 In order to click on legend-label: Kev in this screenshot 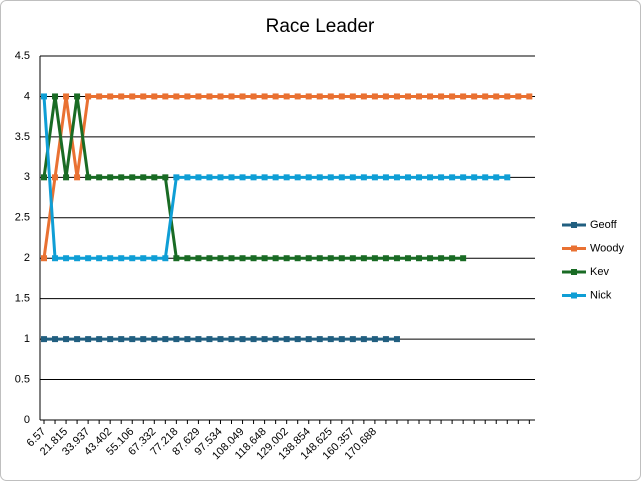, I will do `click(599, 272)`.